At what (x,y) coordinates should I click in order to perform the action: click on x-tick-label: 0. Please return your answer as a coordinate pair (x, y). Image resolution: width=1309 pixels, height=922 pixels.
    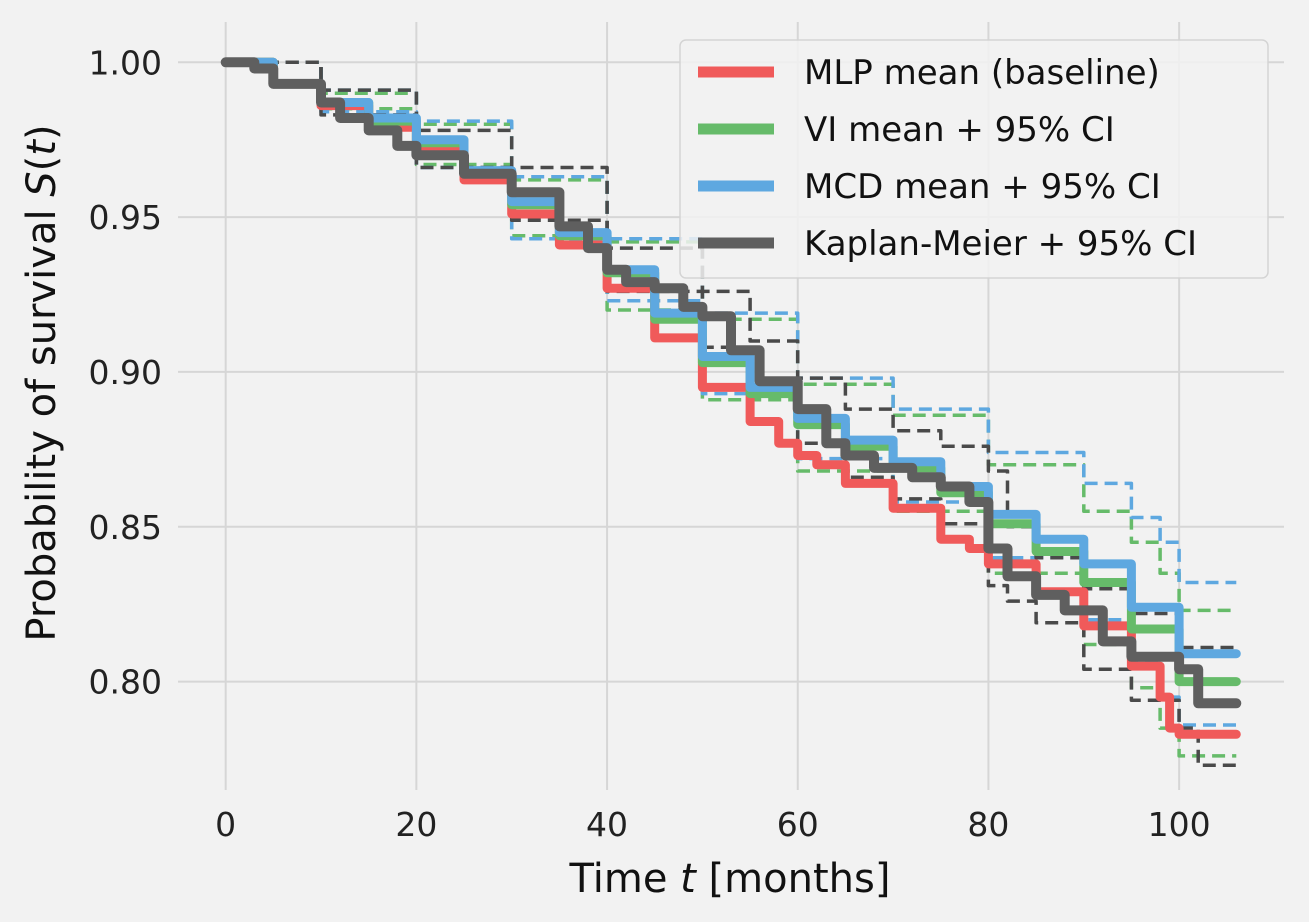
    Looking at the image, I should click on (225, 824).